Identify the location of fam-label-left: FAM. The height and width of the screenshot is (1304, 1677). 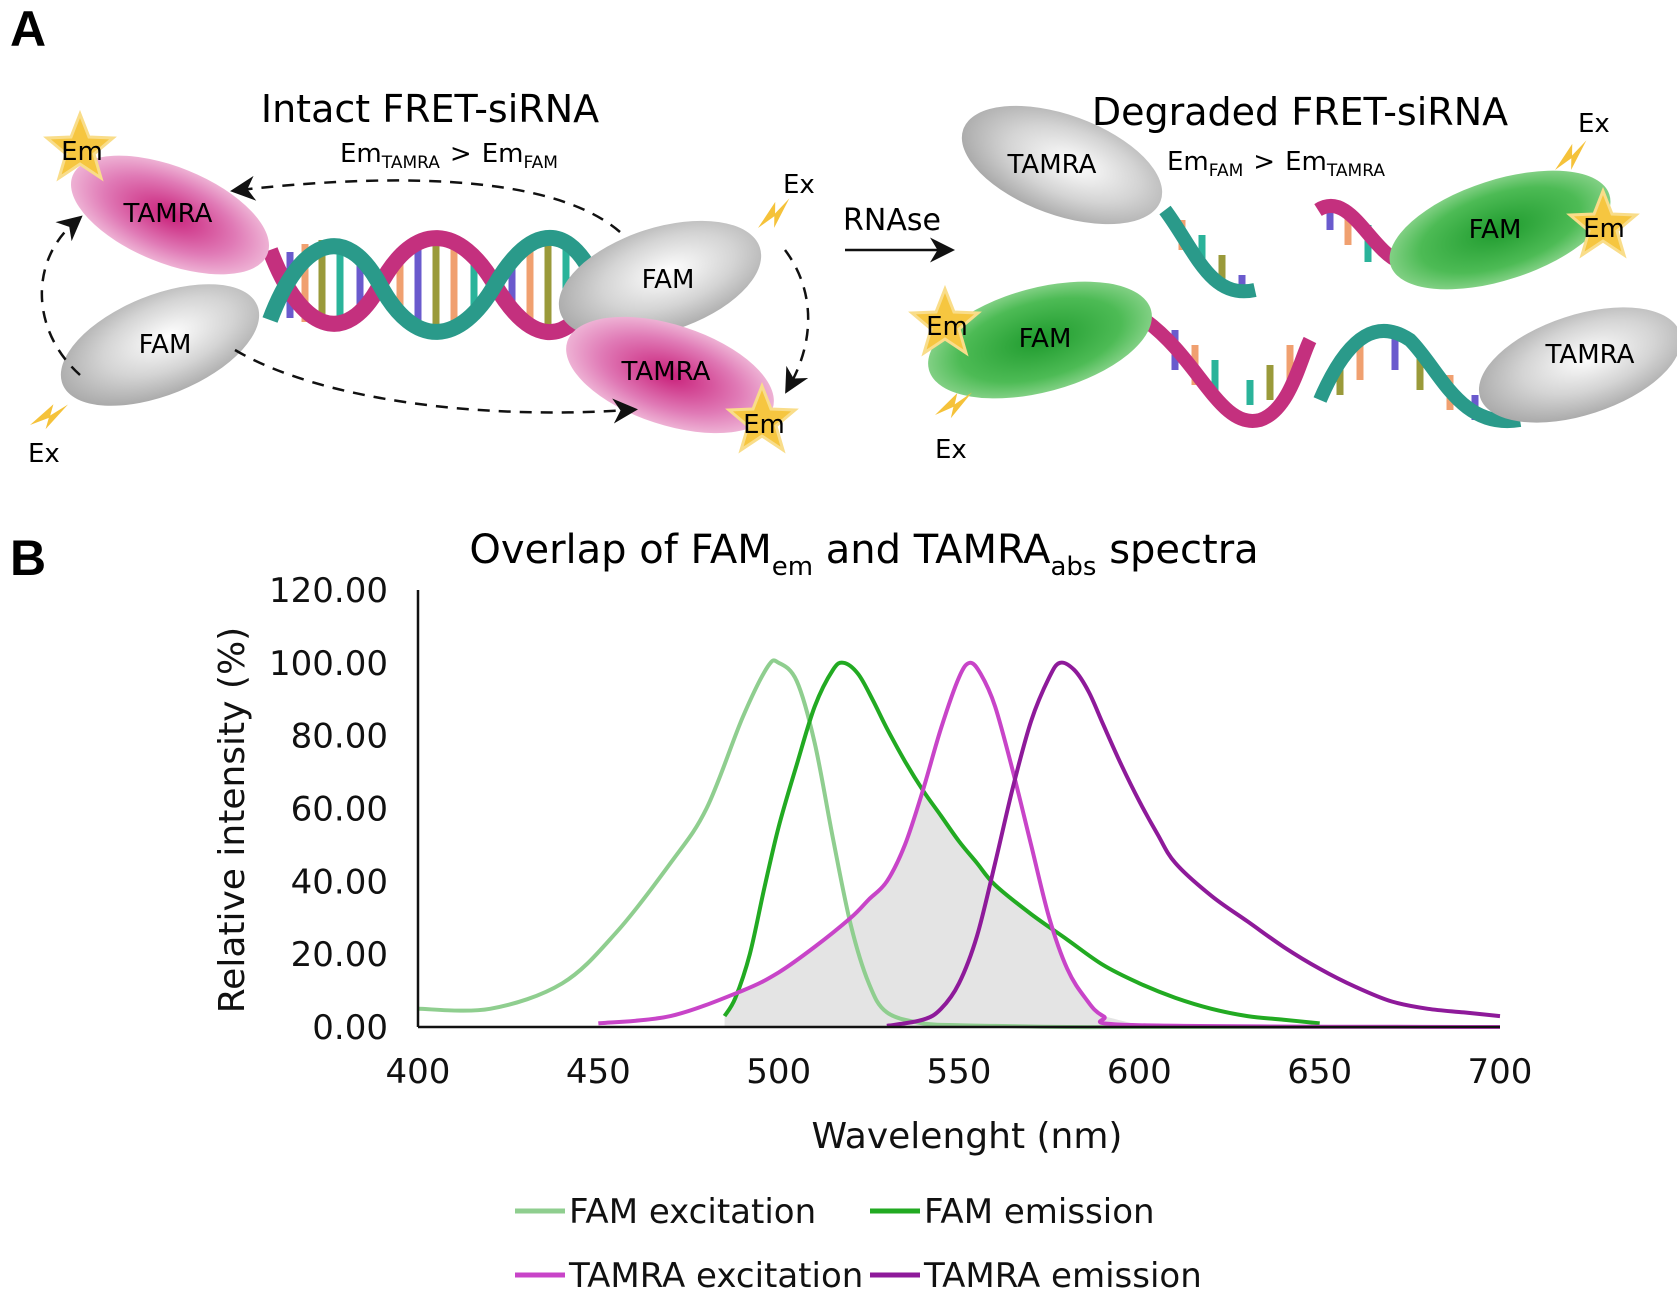
(165, 345).